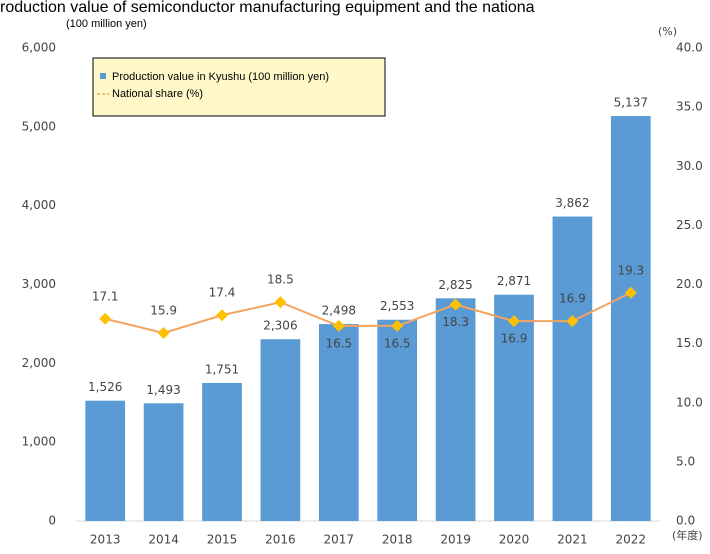 The image size is (710, 554). I want to click on bar-value-label: 2,825, so click(455, 285).